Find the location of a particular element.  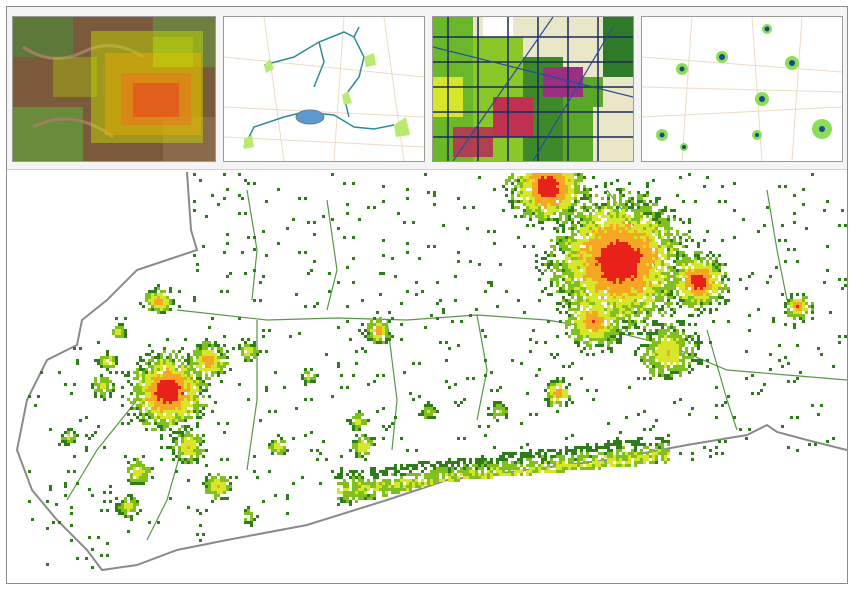

point-locations-icon is located at coordinates (742, 89).